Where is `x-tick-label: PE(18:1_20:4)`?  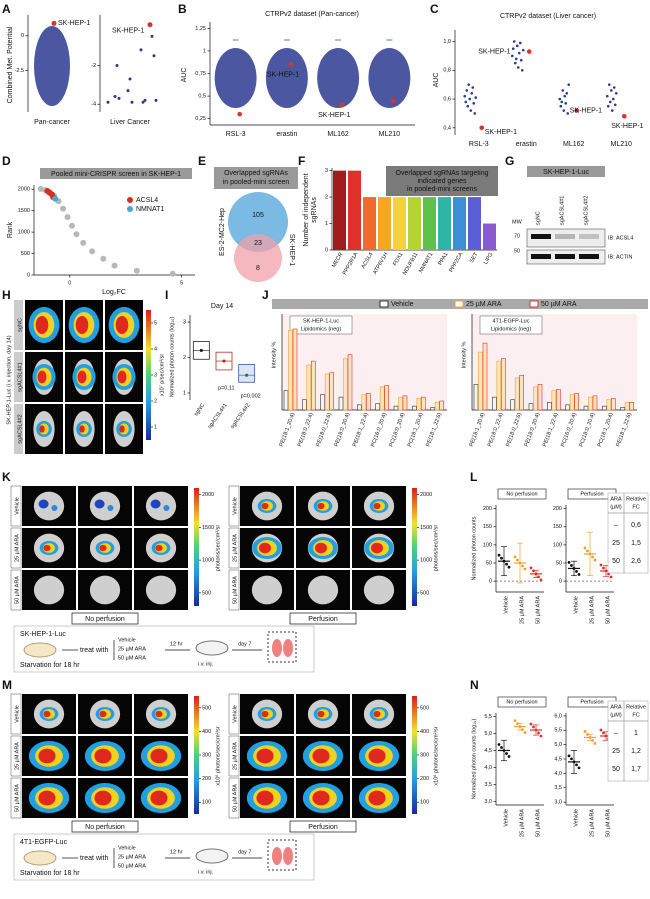
x-tick-label: PE(18:1_20:4) is located at coordinates (288, 430).